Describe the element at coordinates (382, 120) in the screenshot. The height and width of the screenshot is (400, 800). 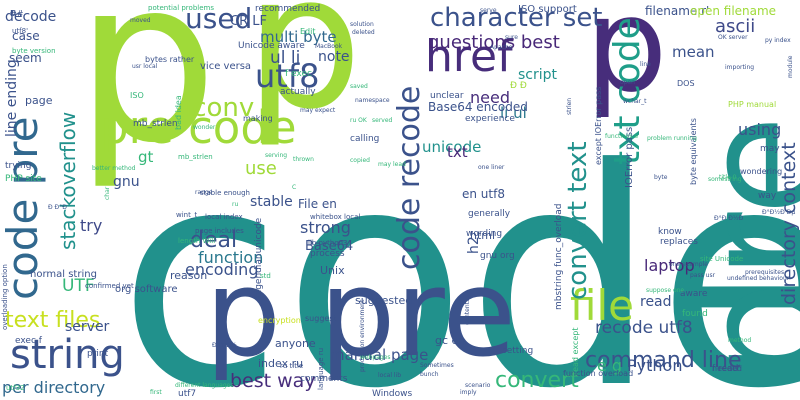
I see `cloud-word: served` at that location.